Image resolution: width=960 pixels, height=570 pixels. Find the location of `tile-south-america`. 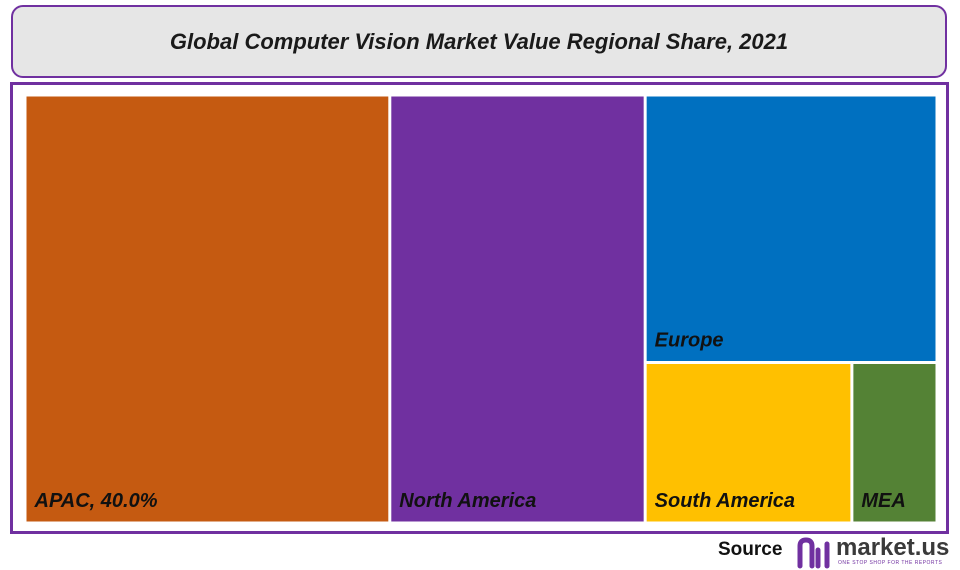

tile-south-america is located at coordinates (748, 443).